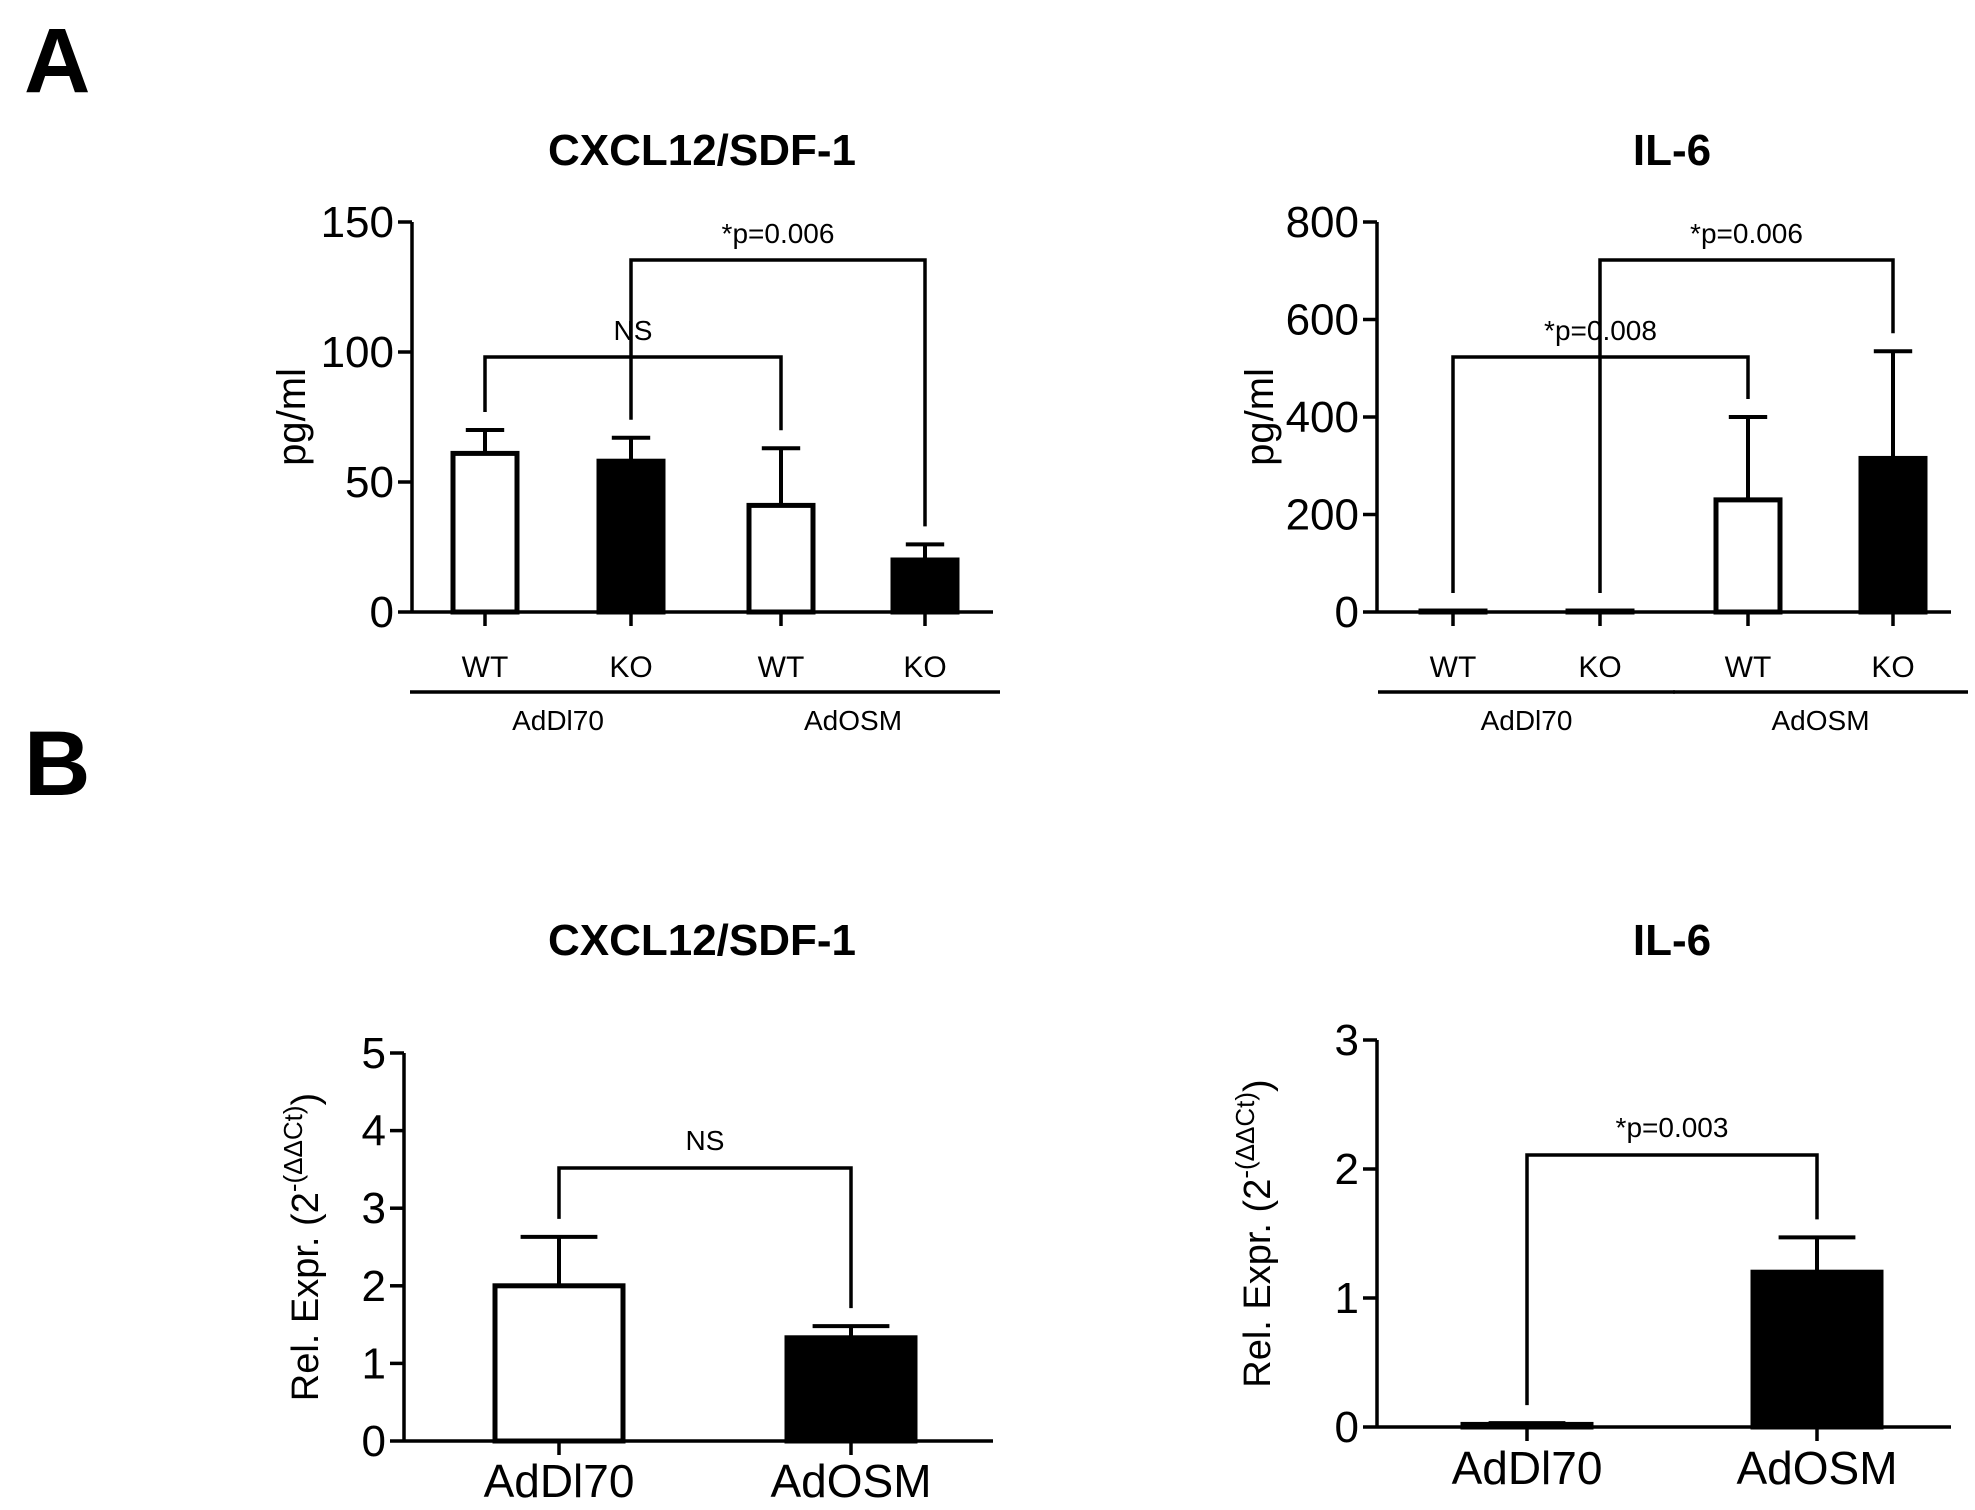 The width and height of the screenshot is (1975, 1510). Describe the element at coordinates (357, 222) in the screenshot. I see `y-tick-label: 150` at that location.